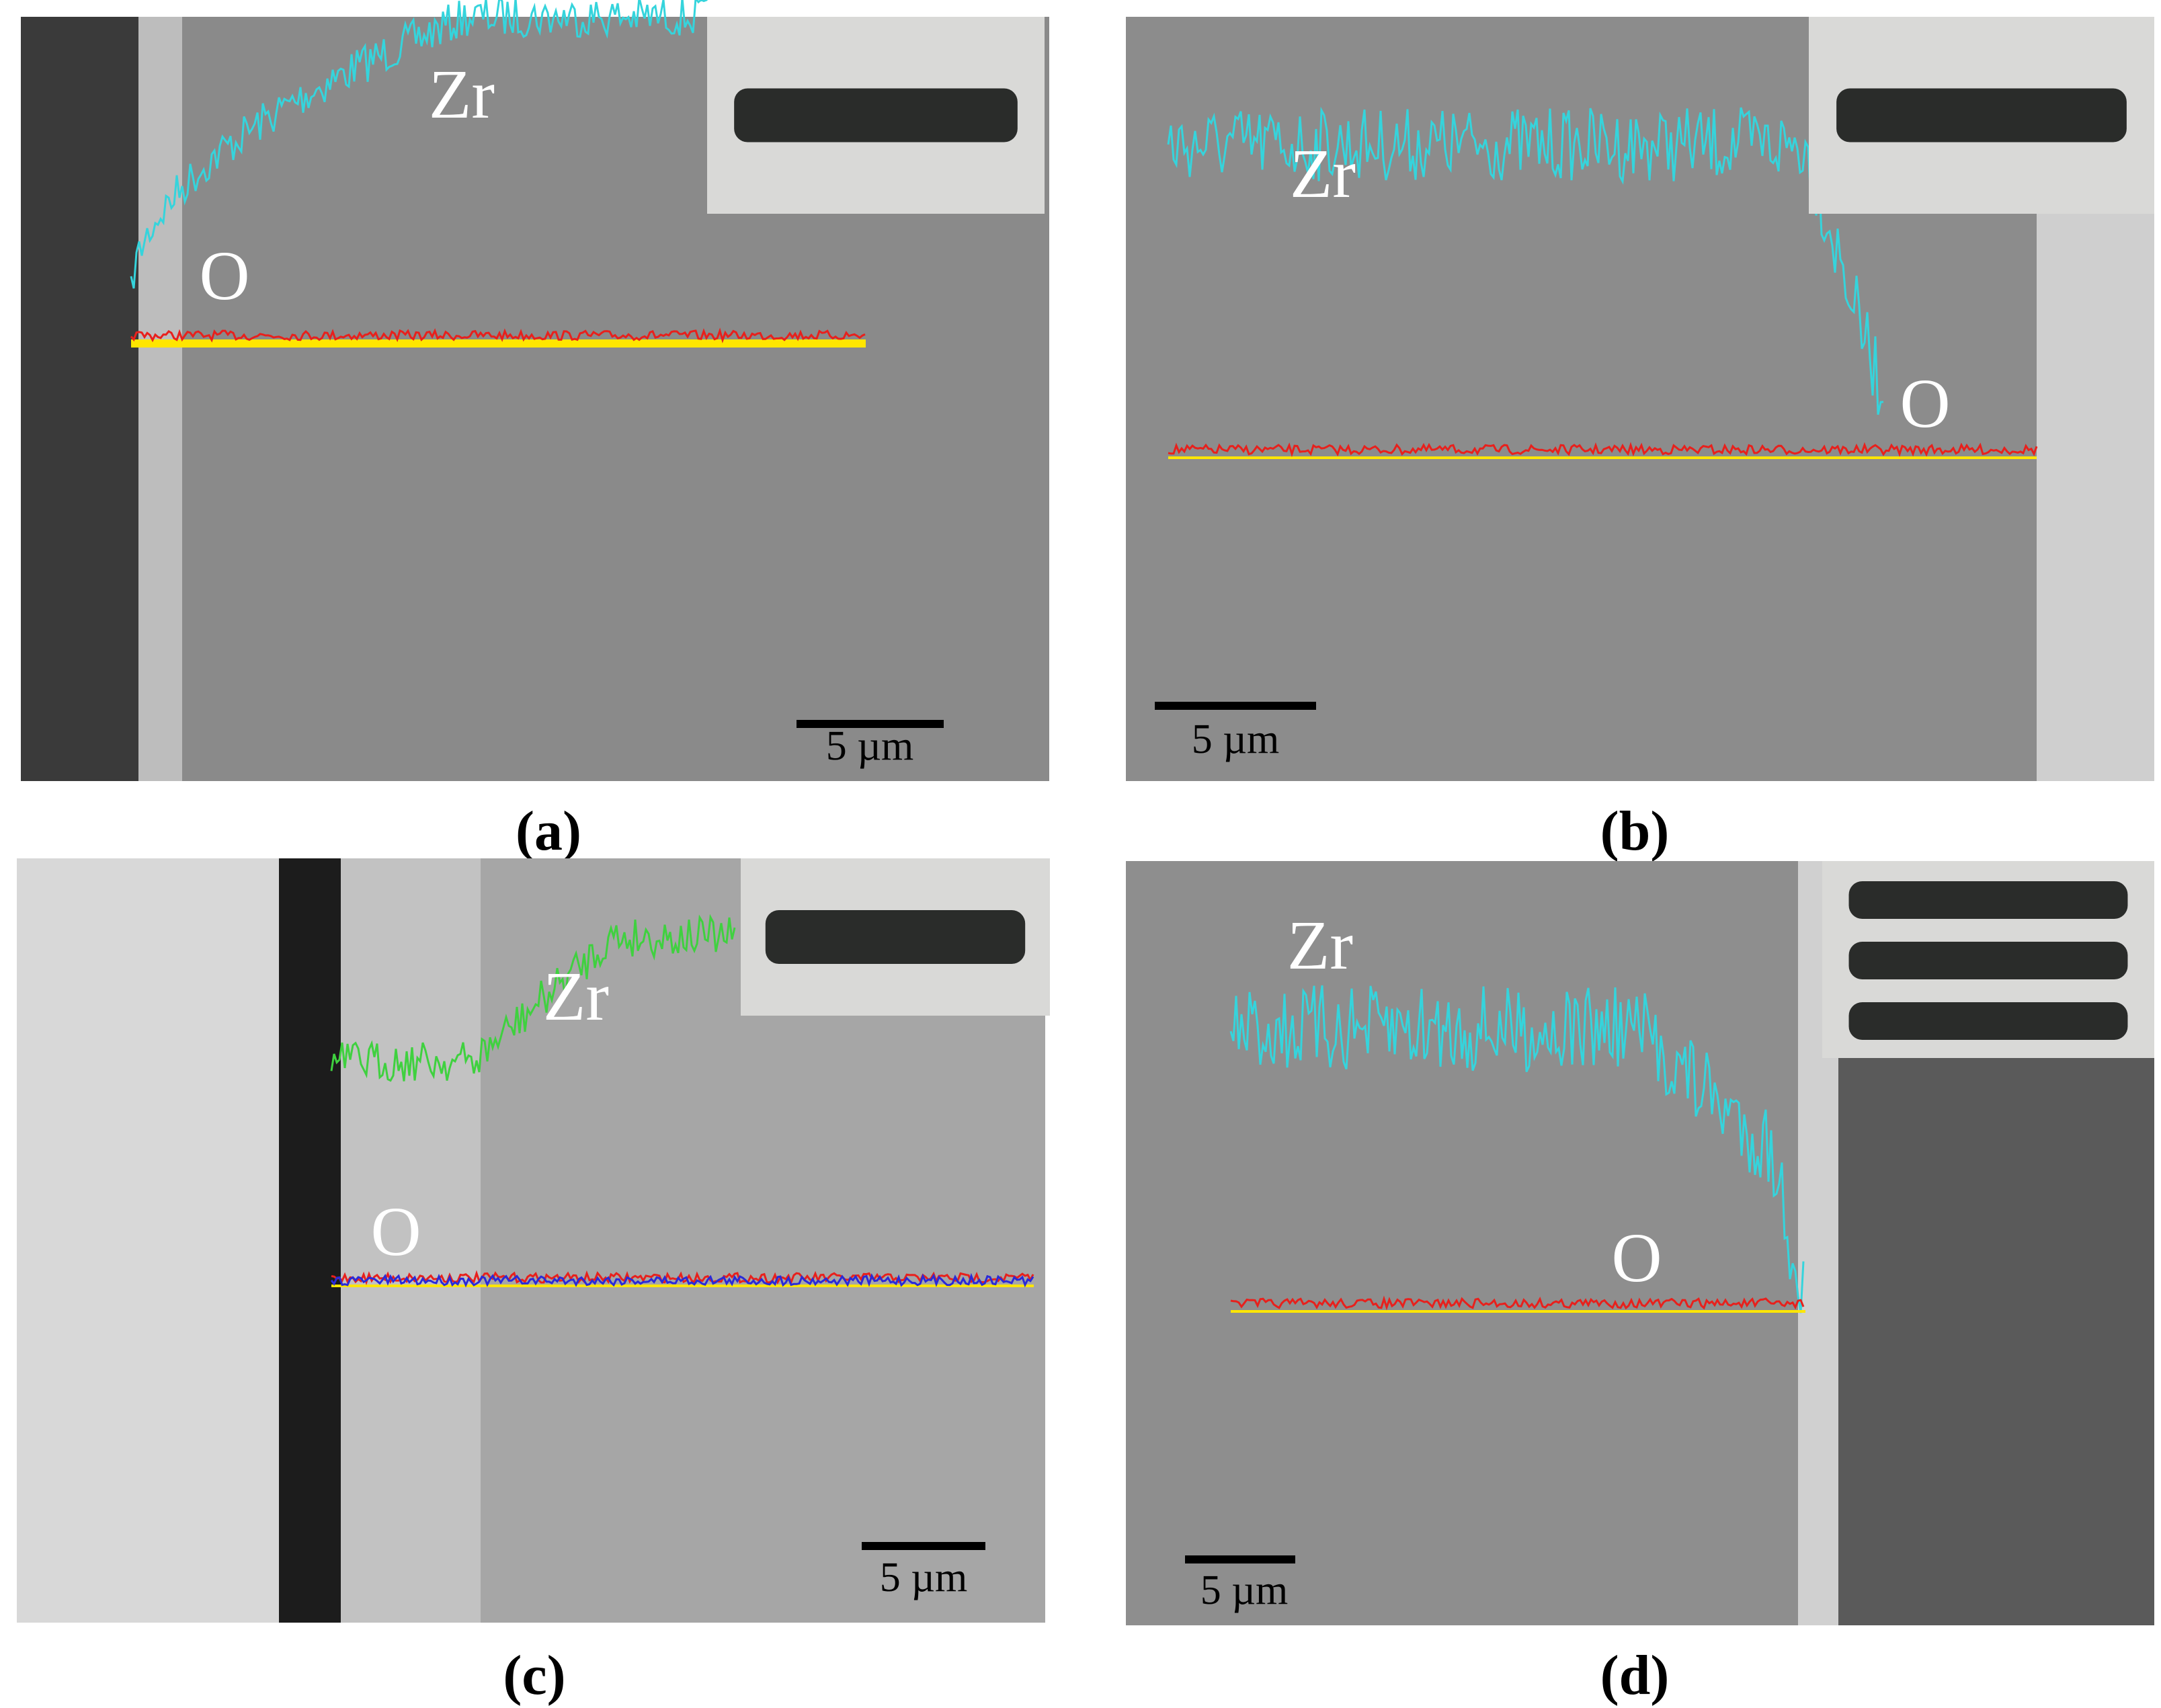 This screenshot has width=2161, height=1708. I want to click on profile, so click(682, 1280).